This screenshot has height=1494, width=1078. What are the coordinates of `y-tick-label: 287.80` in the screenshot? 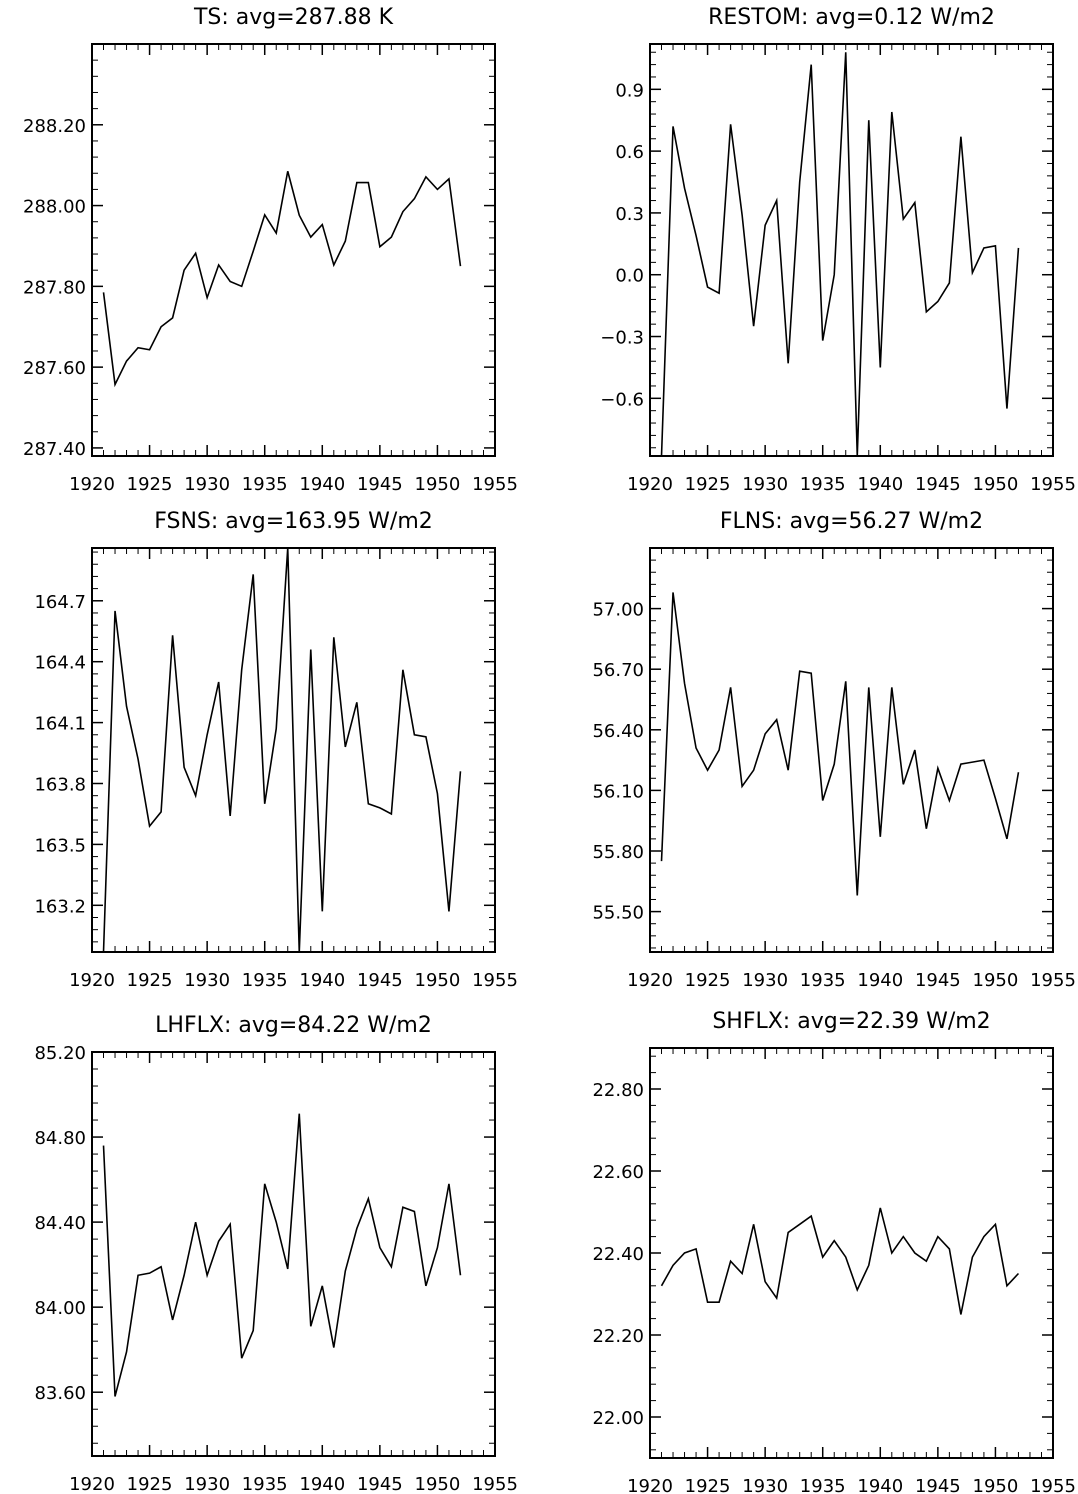 It's located at (54, 287).